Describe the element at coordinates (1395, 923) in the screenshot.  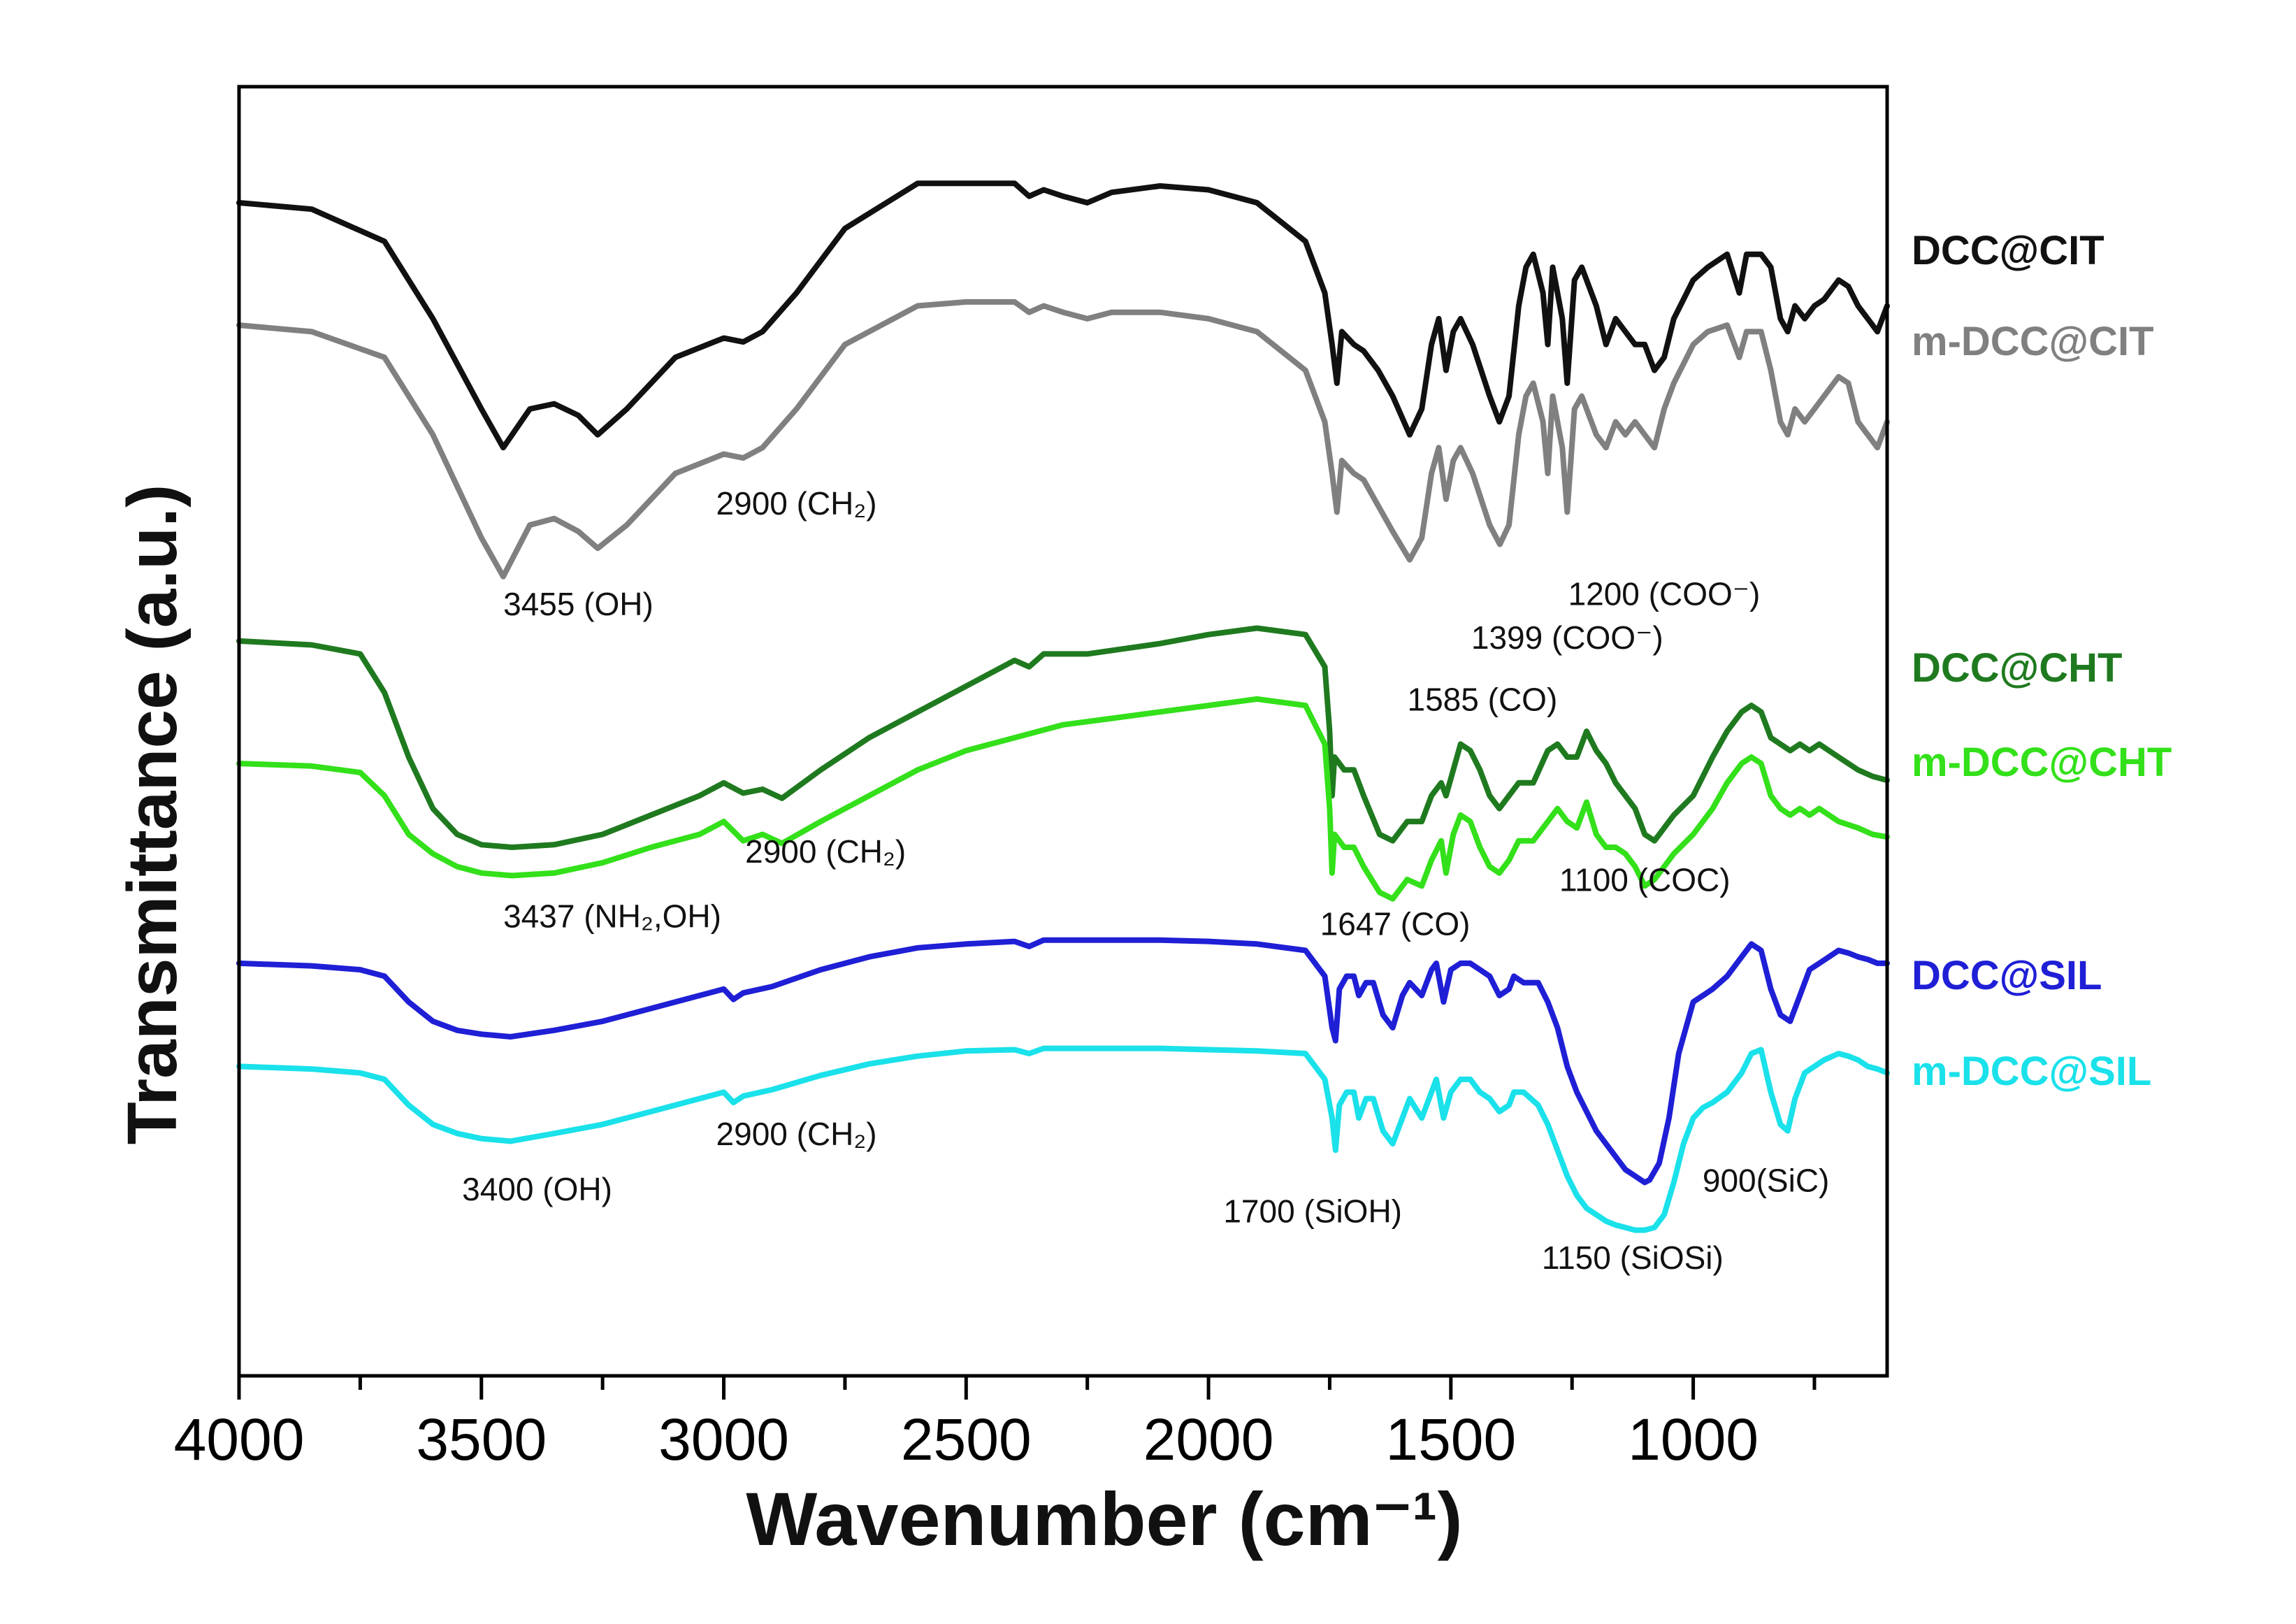
I see `peak-annotation: 1647 (CO)` at that location.